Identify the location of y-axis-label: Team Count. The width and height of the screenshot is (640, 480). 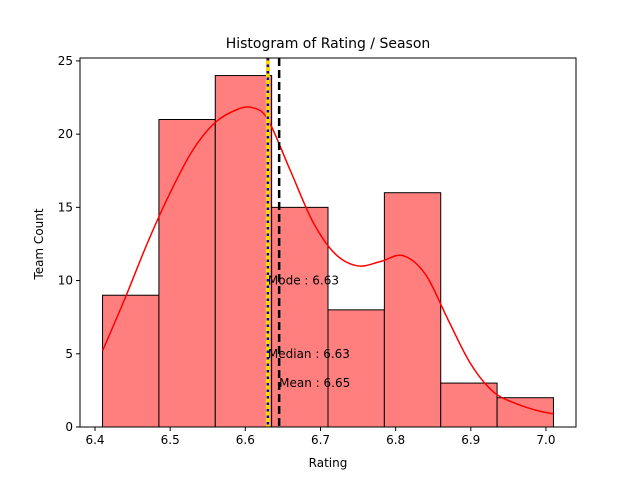
(39, 244).